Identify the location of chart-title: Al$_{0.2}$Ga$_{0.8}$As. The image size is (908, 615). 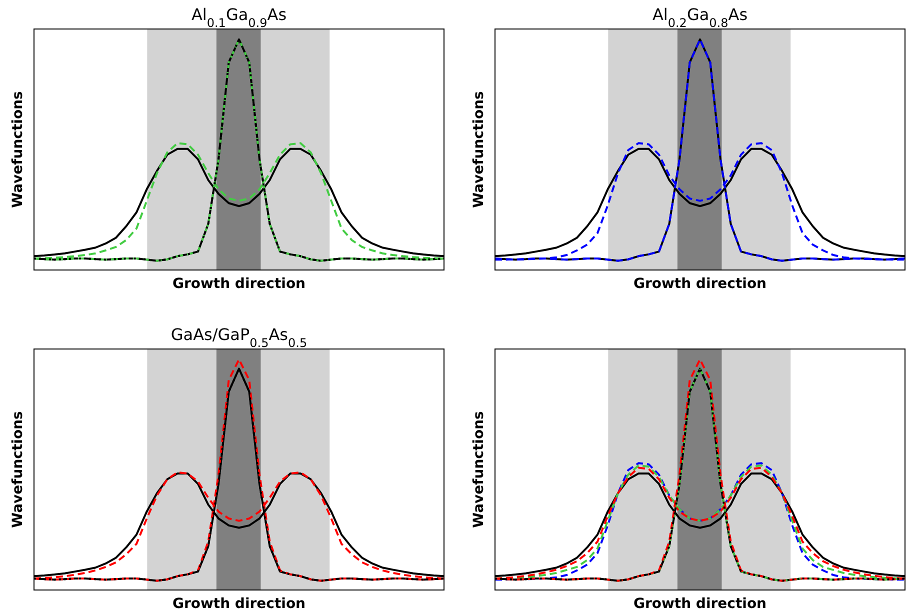
(700, 17).